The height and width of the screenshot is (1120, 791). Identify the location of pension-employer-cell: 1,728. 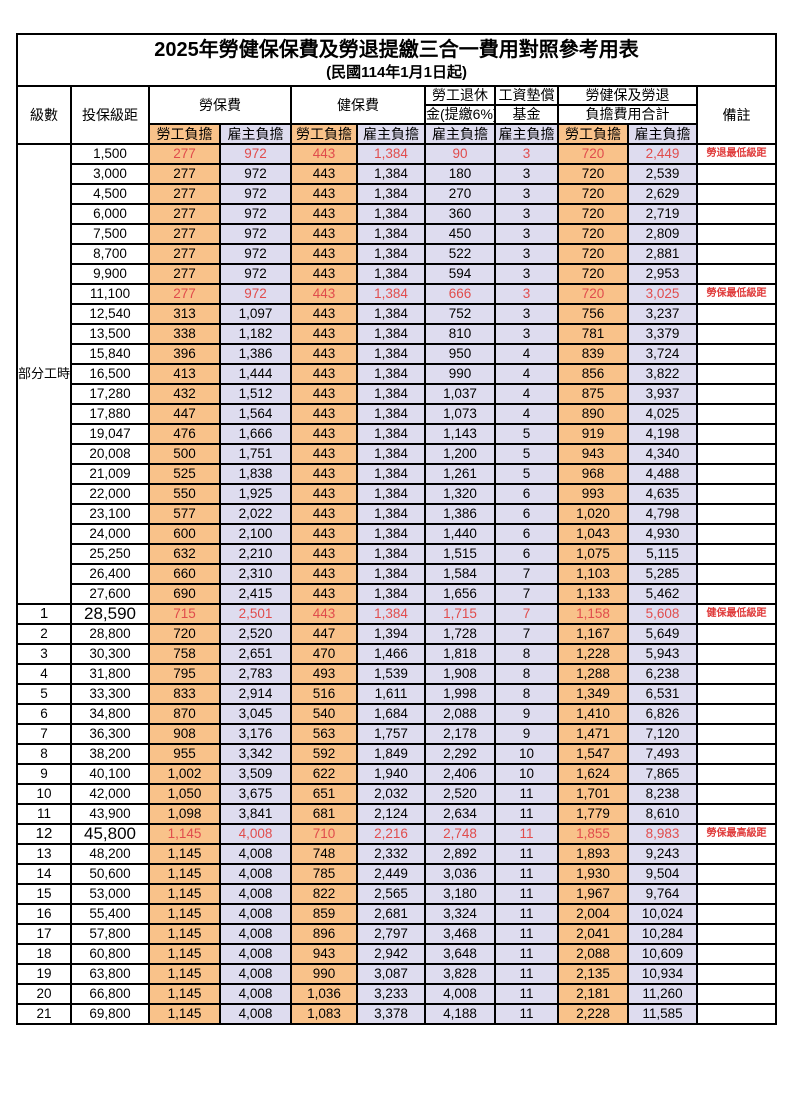
(460, 634).